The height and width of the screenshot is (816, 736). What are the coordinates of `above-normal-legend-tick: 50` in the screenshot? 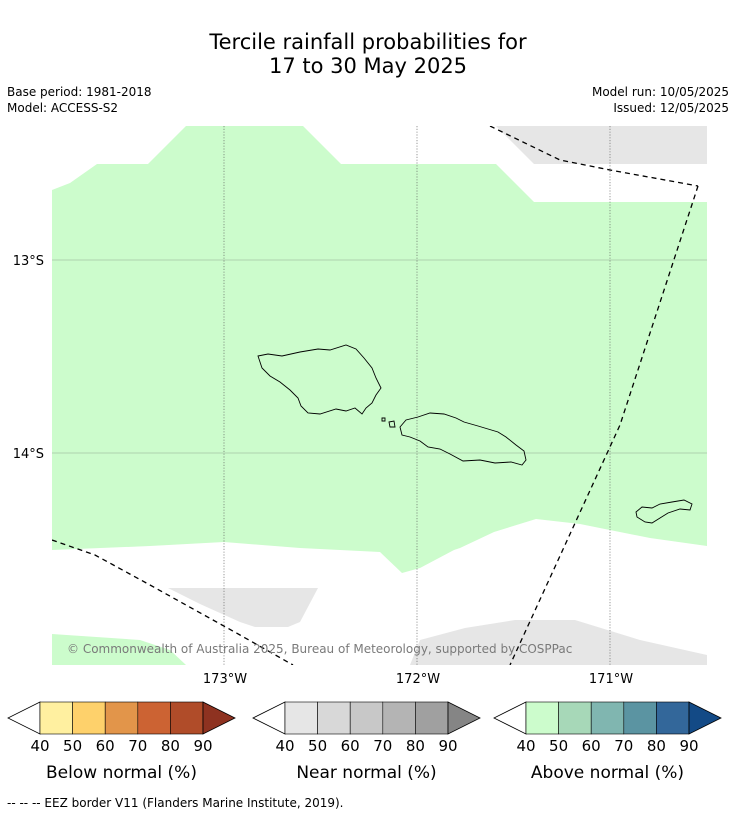 It's located at (558, 746).